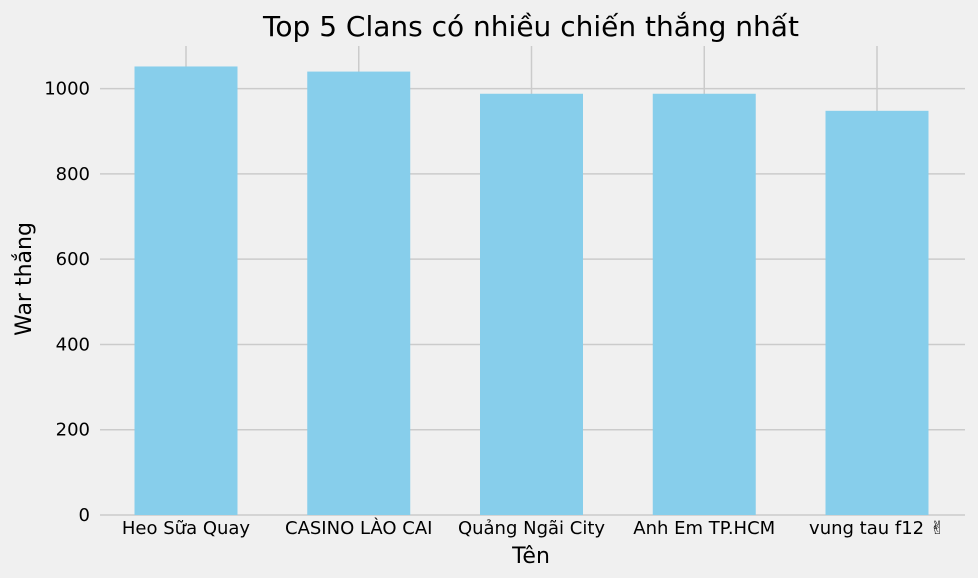 The image size is (978, 578). What do you see at coordinates (704, 528) in the screenshot?
I see `x-tick-label: Anh Em TP.HCM` at bounding box center [704, 528].